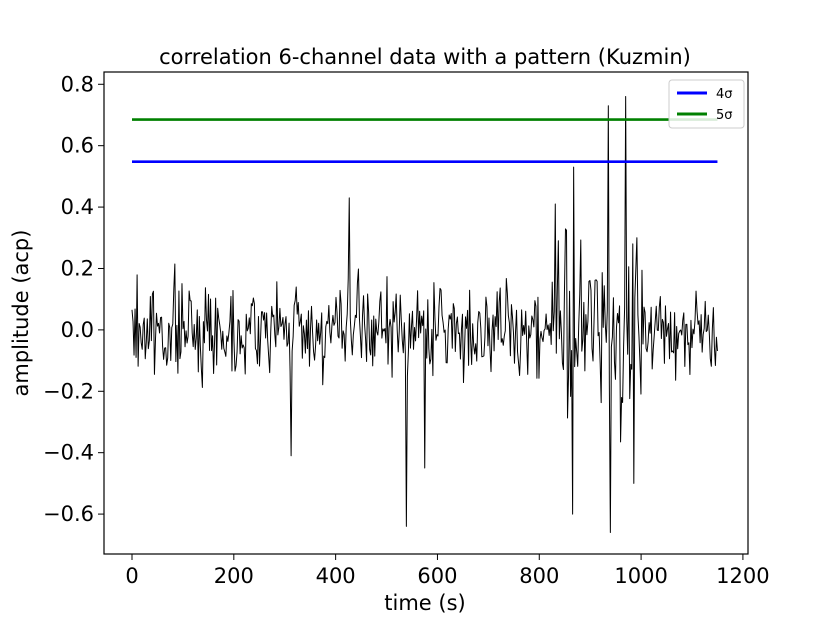  I want to click on x-tick-label: 0, so click(131, 576).